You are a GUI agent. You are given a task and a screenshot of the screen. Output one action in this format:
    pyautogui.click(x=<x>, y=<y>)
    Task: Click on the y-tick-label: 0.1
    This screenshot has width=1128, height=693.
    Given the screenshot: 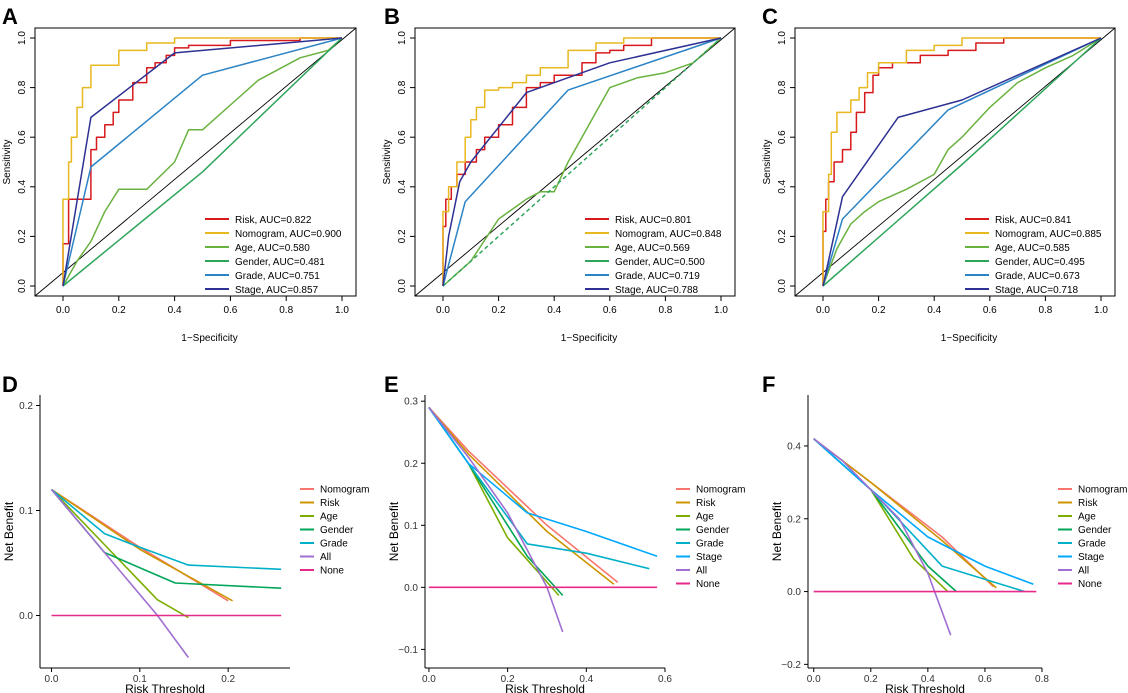 What is the action you would take?
    pyautogui.click(x=411, y=526)
    